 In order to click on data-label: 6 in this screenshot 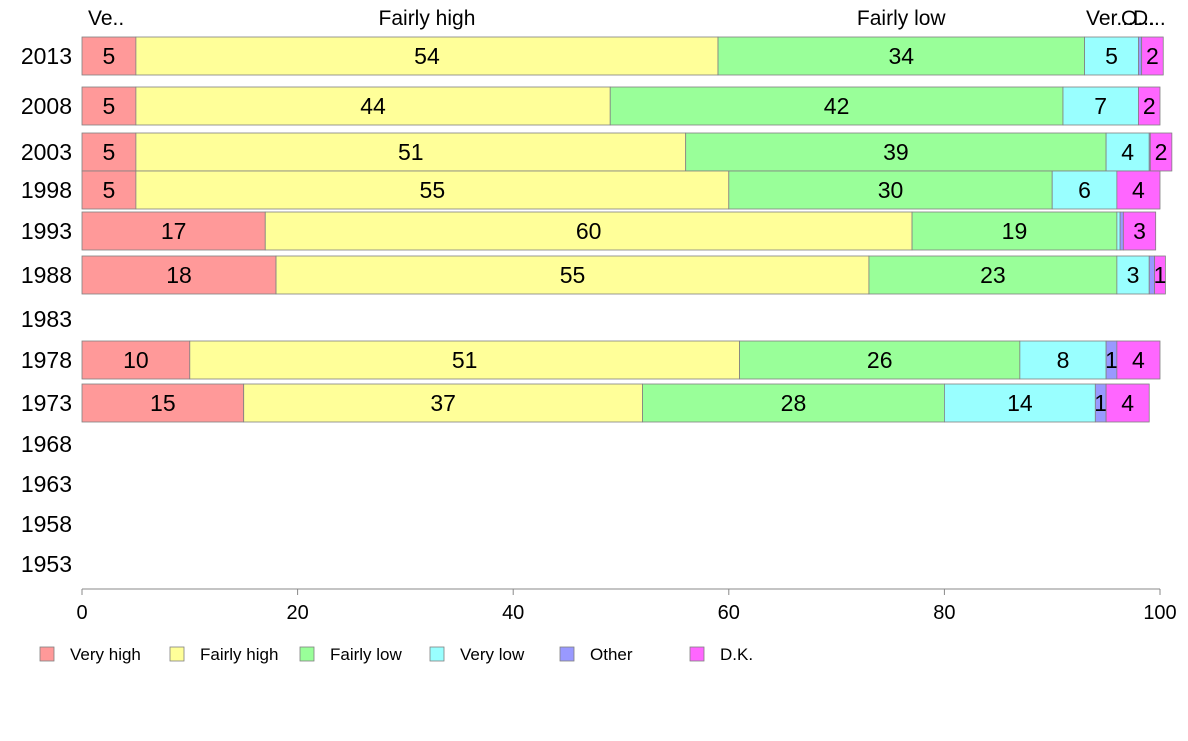, I will do `click(1084, 190)`.